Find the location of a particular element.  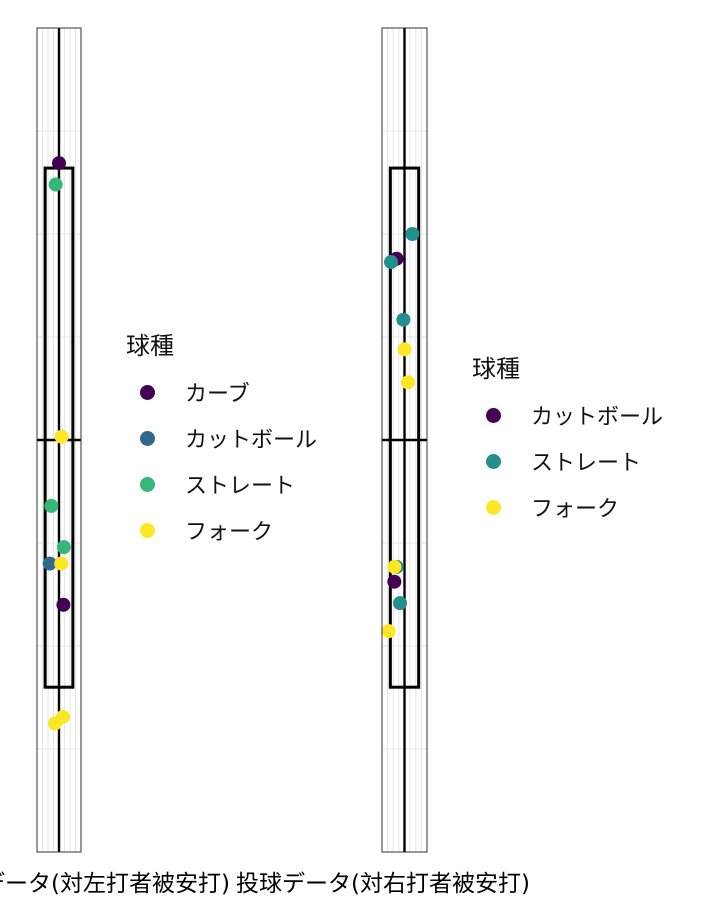

caption-right: 投球データ(対右打者被安打) is located at coordinates (383, 884).